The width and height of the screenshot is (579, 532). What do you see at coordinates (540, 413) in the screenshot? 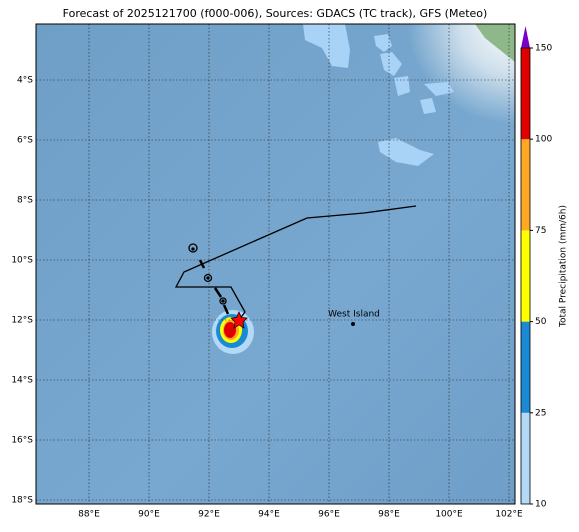
I see `colorbar-tick-label: 25` at bounding box center [540, 413].